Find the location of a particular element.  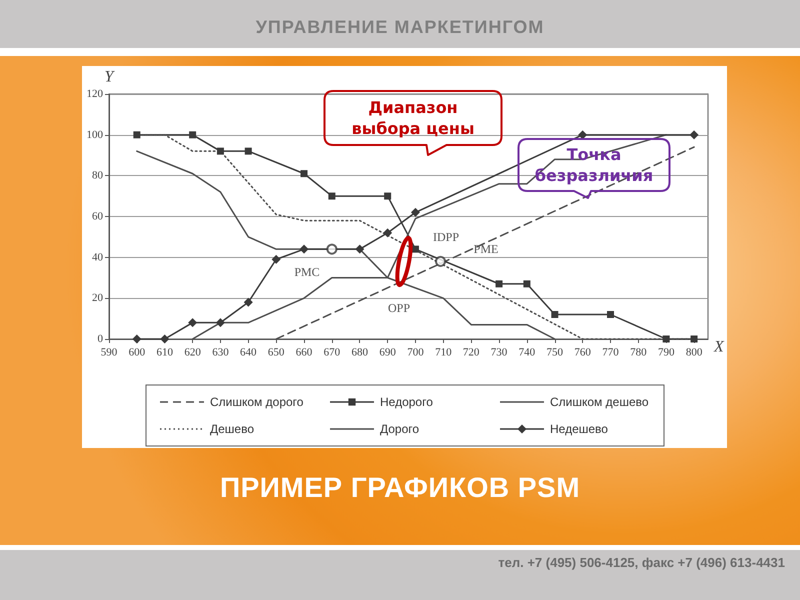

y-tick-label: 100 is located at coordinates (95, 134).